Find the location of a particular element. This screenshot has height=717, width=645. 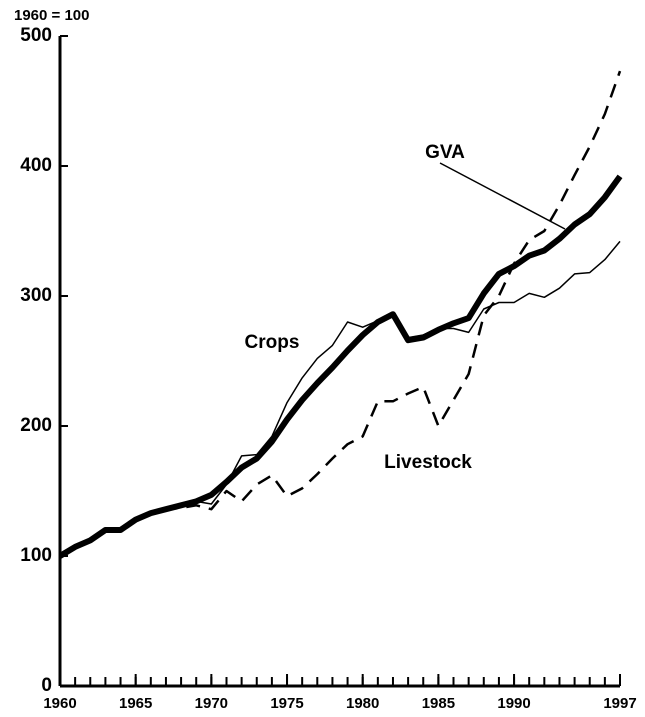

y-tick-label: 500 is located at coordinates (36, 35).